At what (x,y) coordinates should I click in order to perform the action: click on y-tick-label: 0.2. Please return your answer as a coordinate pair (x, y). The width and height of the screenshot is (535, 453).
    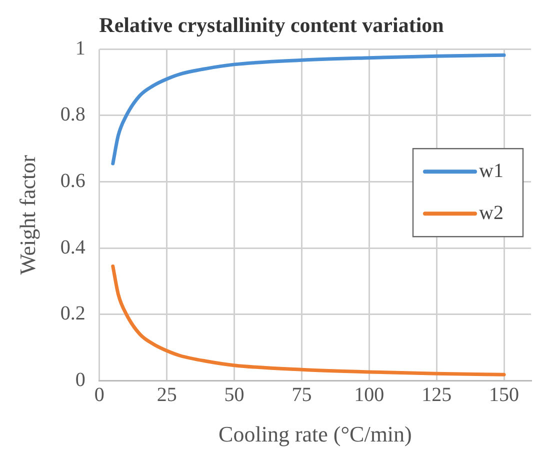
    Looking at the image, I should click on (73, 313).